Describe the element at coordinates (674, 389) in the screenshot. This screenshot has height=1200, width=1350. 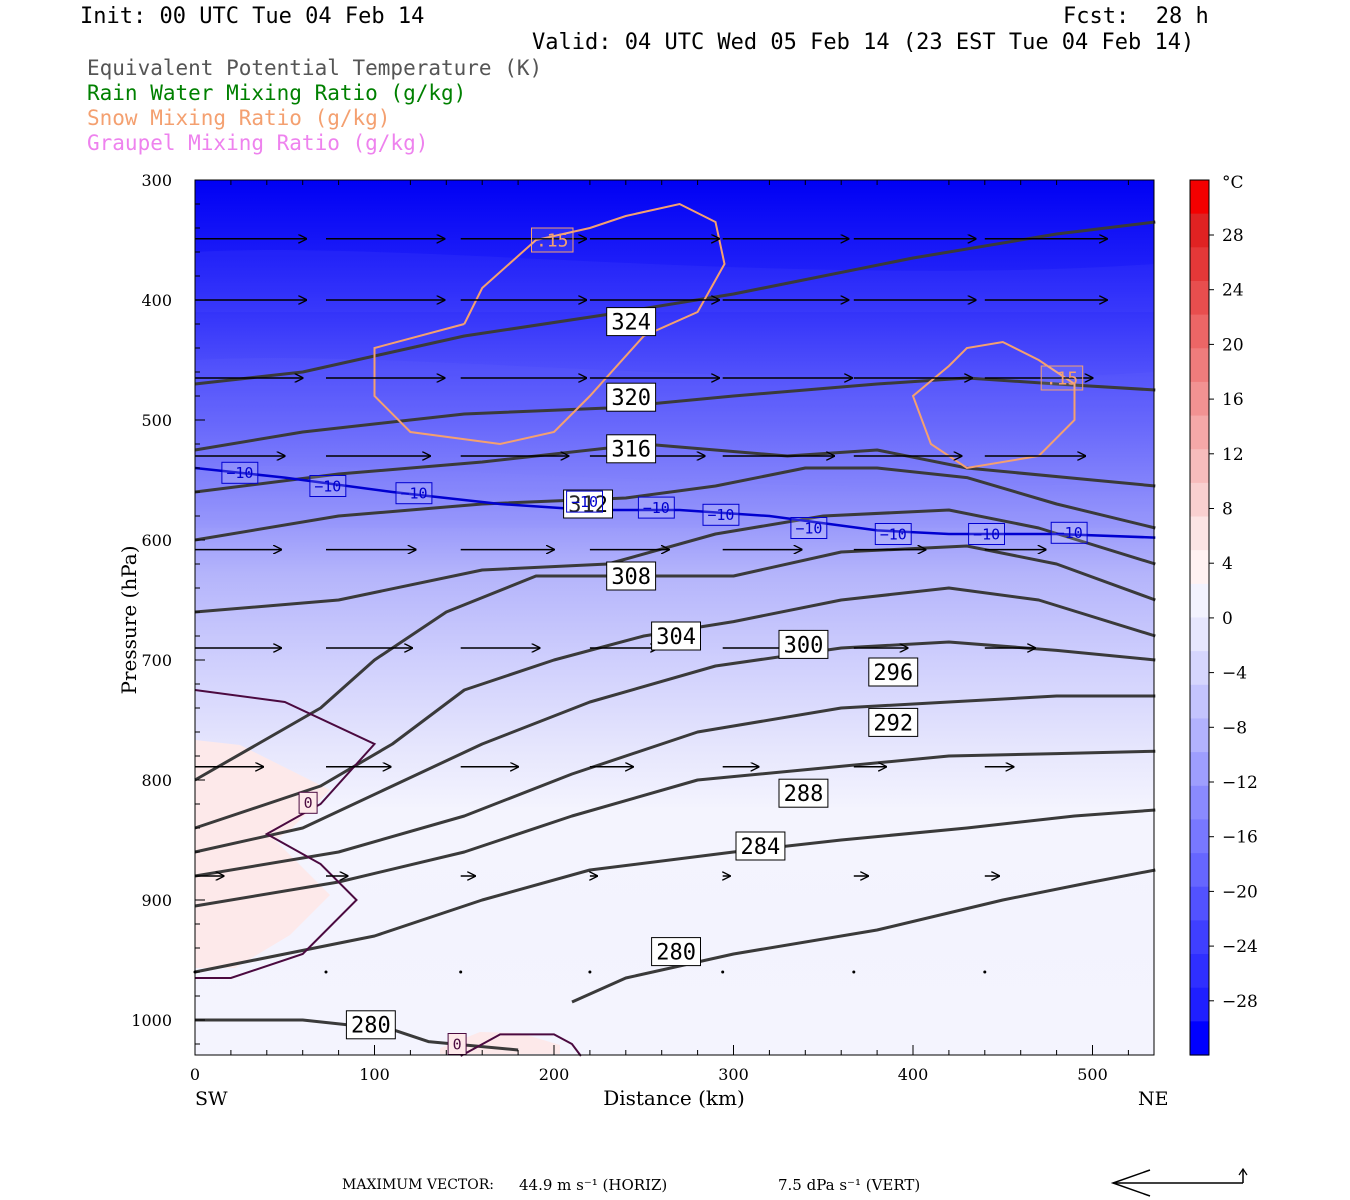
I see `shading-band` at that location.